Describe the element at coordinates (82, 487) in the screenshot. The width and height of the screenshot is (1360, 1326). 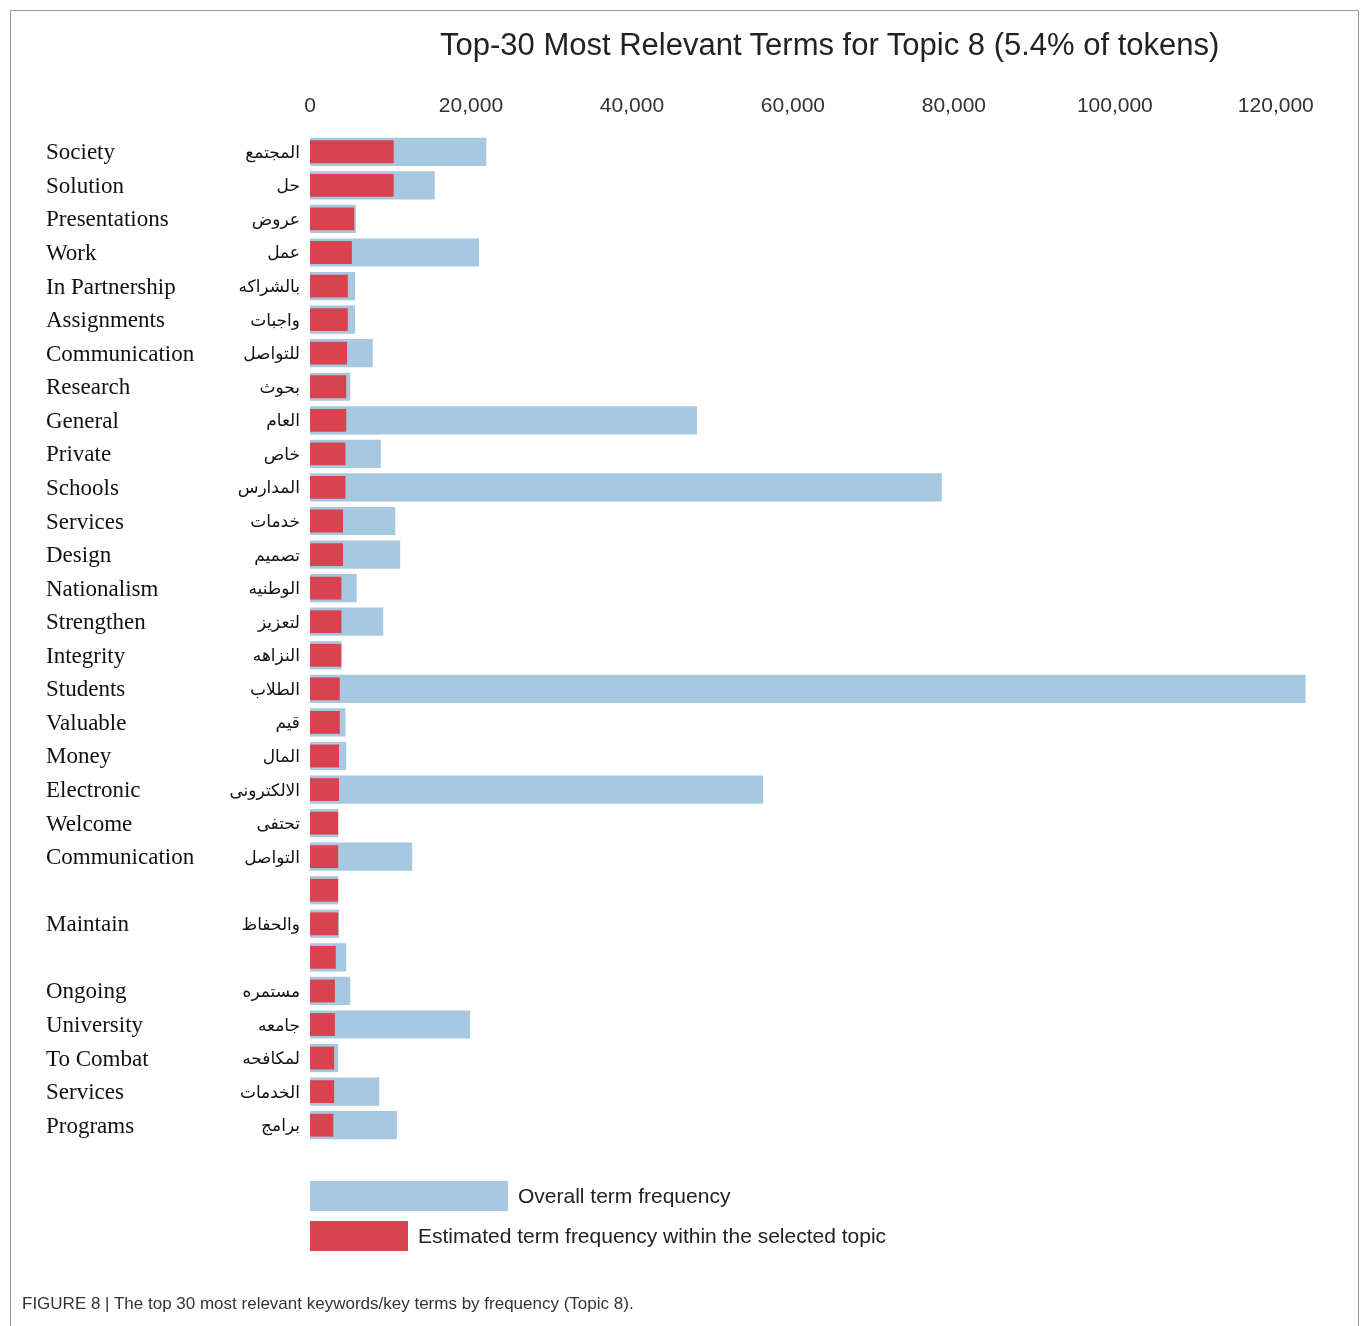
I see `y-tick-label: Schools` at that location.